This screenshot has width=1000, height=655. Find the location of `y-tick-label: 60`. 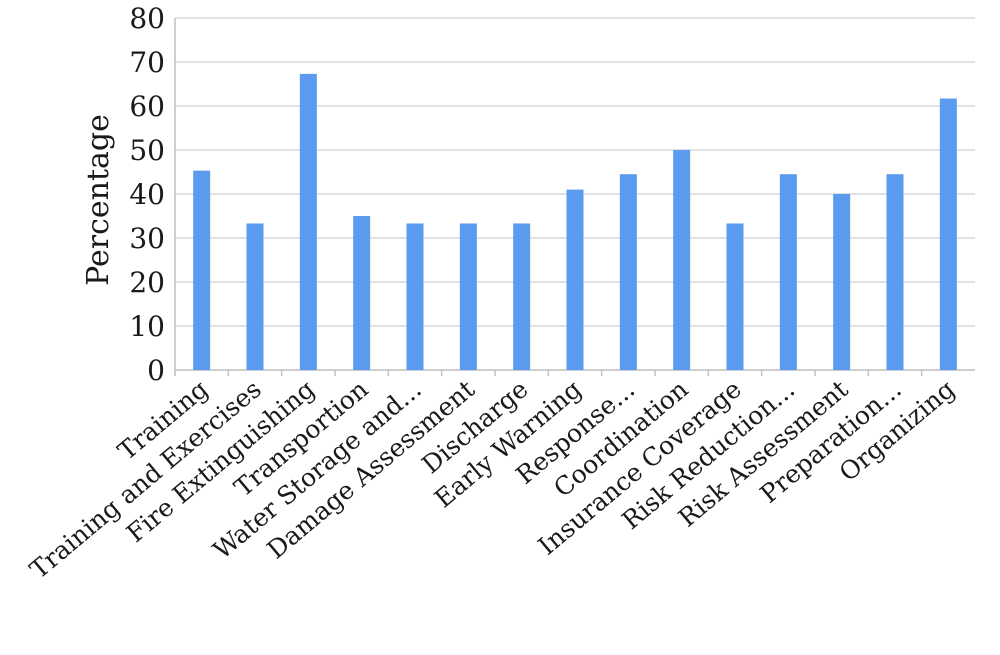

y-tick-label: 60 is located at coordinates (147, 106).